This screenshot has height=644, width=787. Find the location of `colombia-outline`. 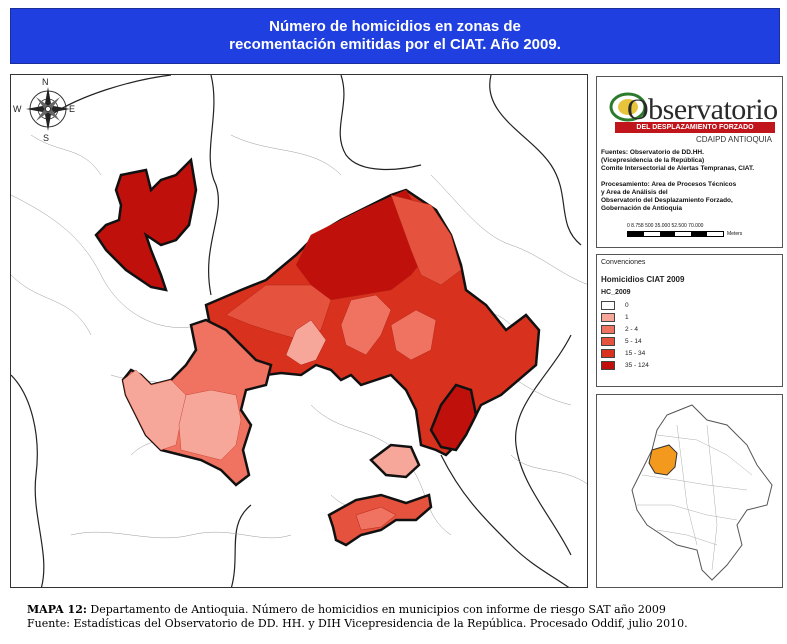

colombia-outline is located at coordinates (702, 492).